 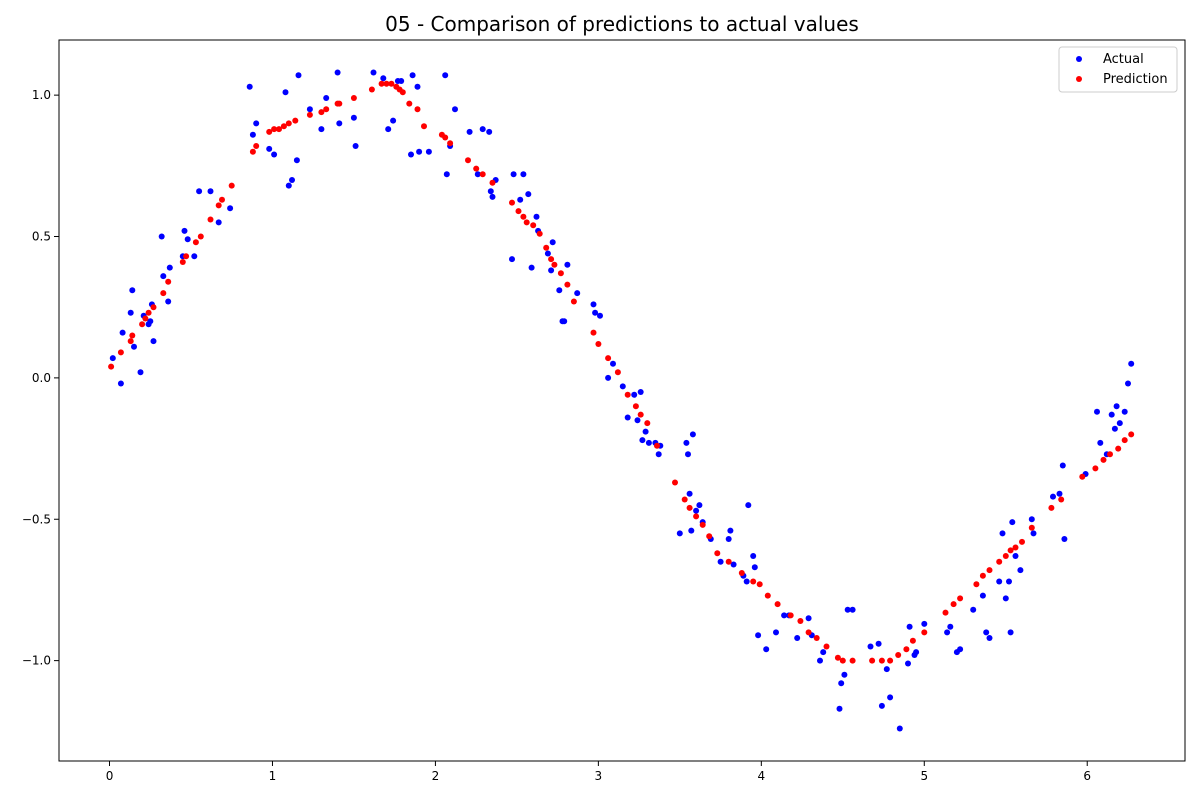 I want to click on legend-label-prediction: Prediction, so click(x=1135, y=79).